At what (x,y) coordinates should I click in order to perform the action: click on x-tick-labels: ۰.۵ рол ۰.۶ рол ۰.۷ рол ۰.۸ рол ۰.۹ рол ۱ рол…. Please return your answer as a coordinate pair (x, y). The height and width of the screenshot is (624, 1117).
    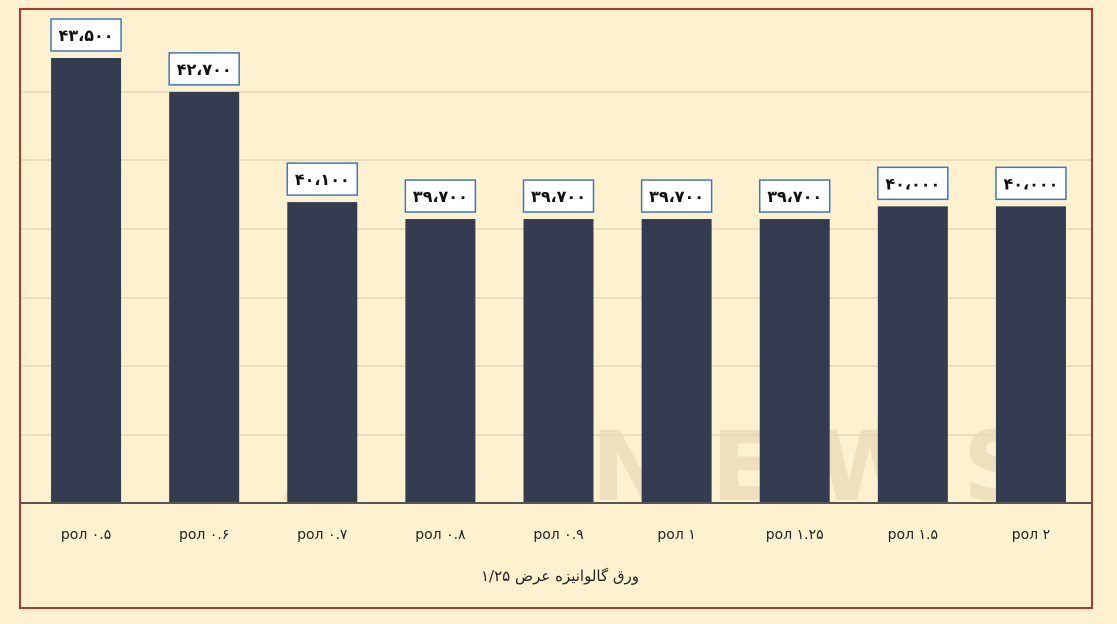
    Looking at the image, I should click on (555, 535).